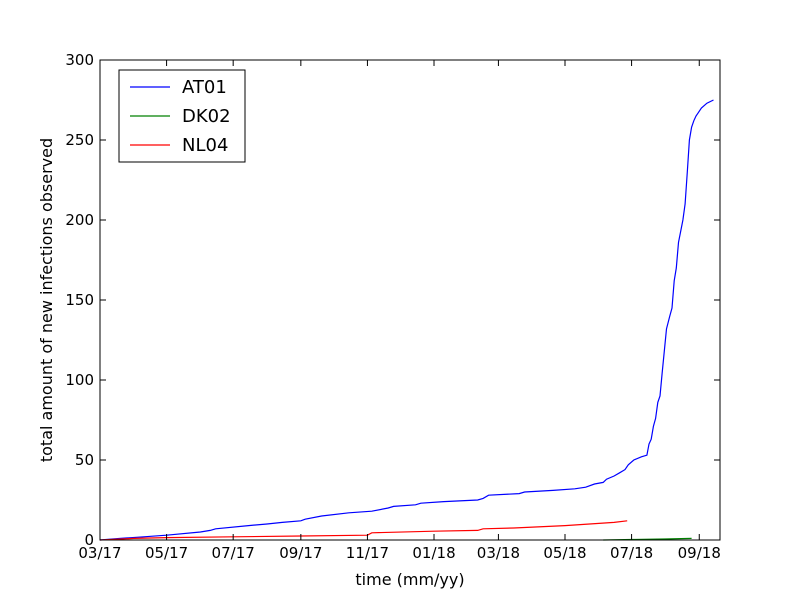  Describe the element at coordinates (99, 553) in the screenshot. I see `x-tick-label: 03/17` at that location.